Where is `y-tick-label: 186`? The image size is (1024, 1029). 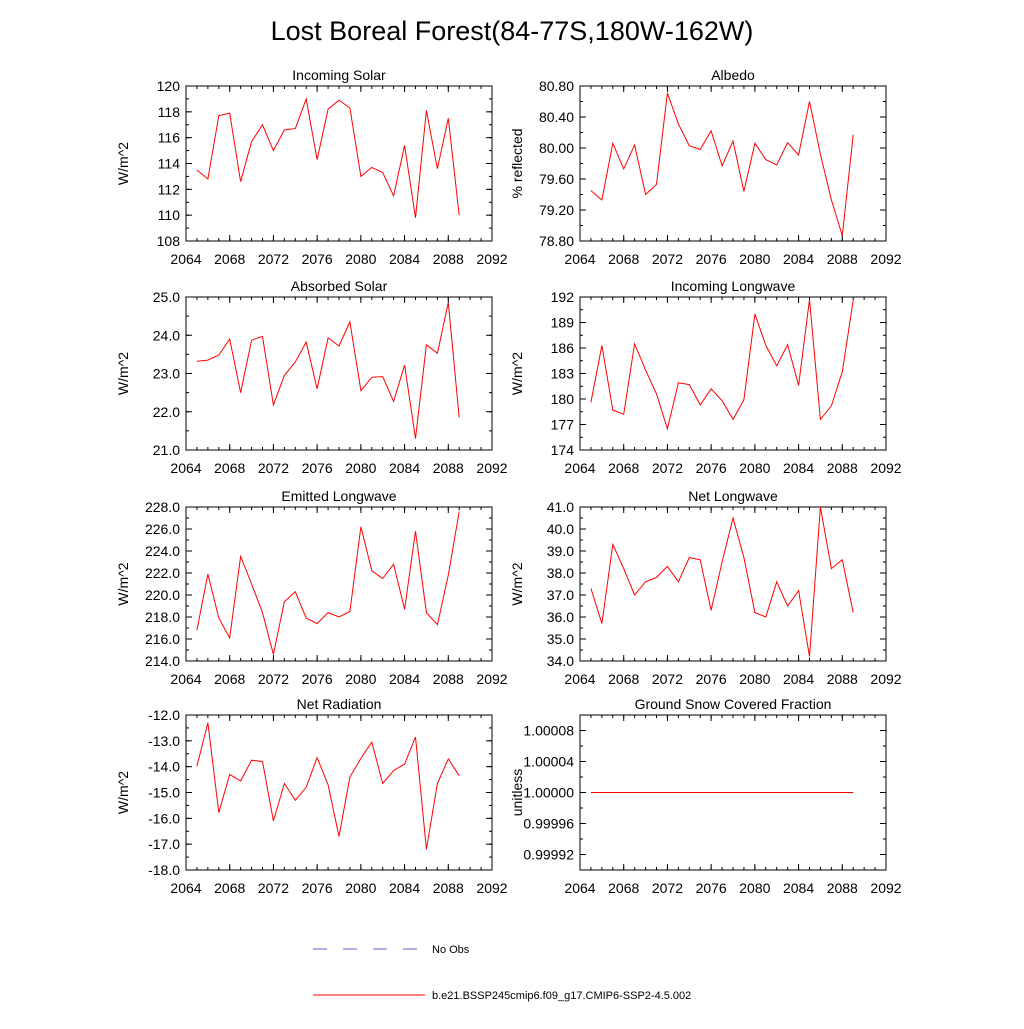 y-tick-label: 186 is located at coordinates (563, 348).